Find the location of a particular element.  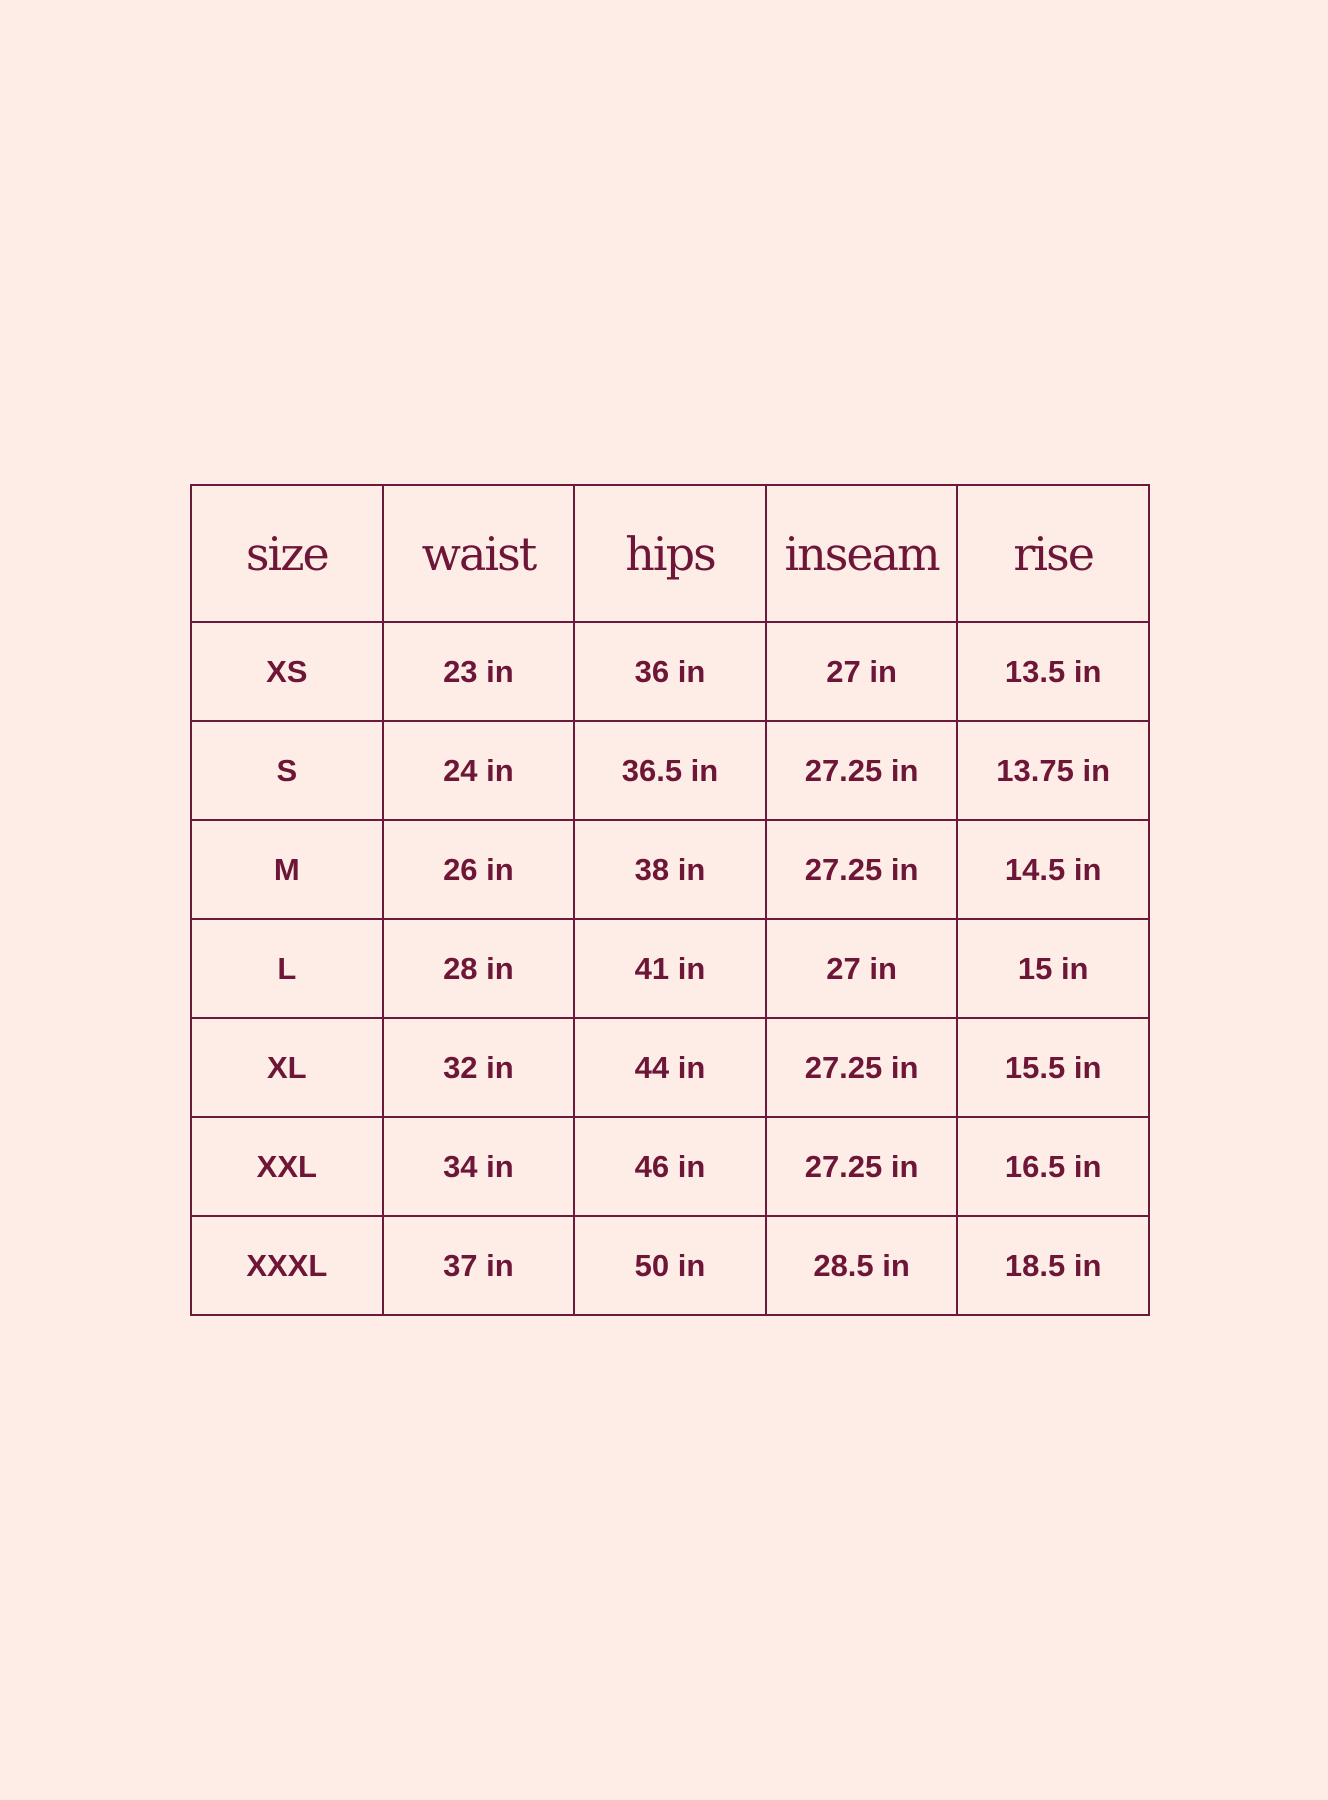

table-row: XL 32 in 44 in 27.25 in 15.5 in is located at coordinates (670, 1067).